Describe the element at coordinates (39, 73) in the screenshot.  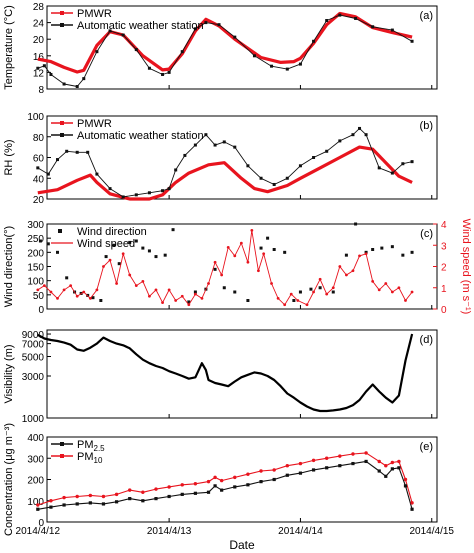
I see `y-tick-label: 12` at that location.